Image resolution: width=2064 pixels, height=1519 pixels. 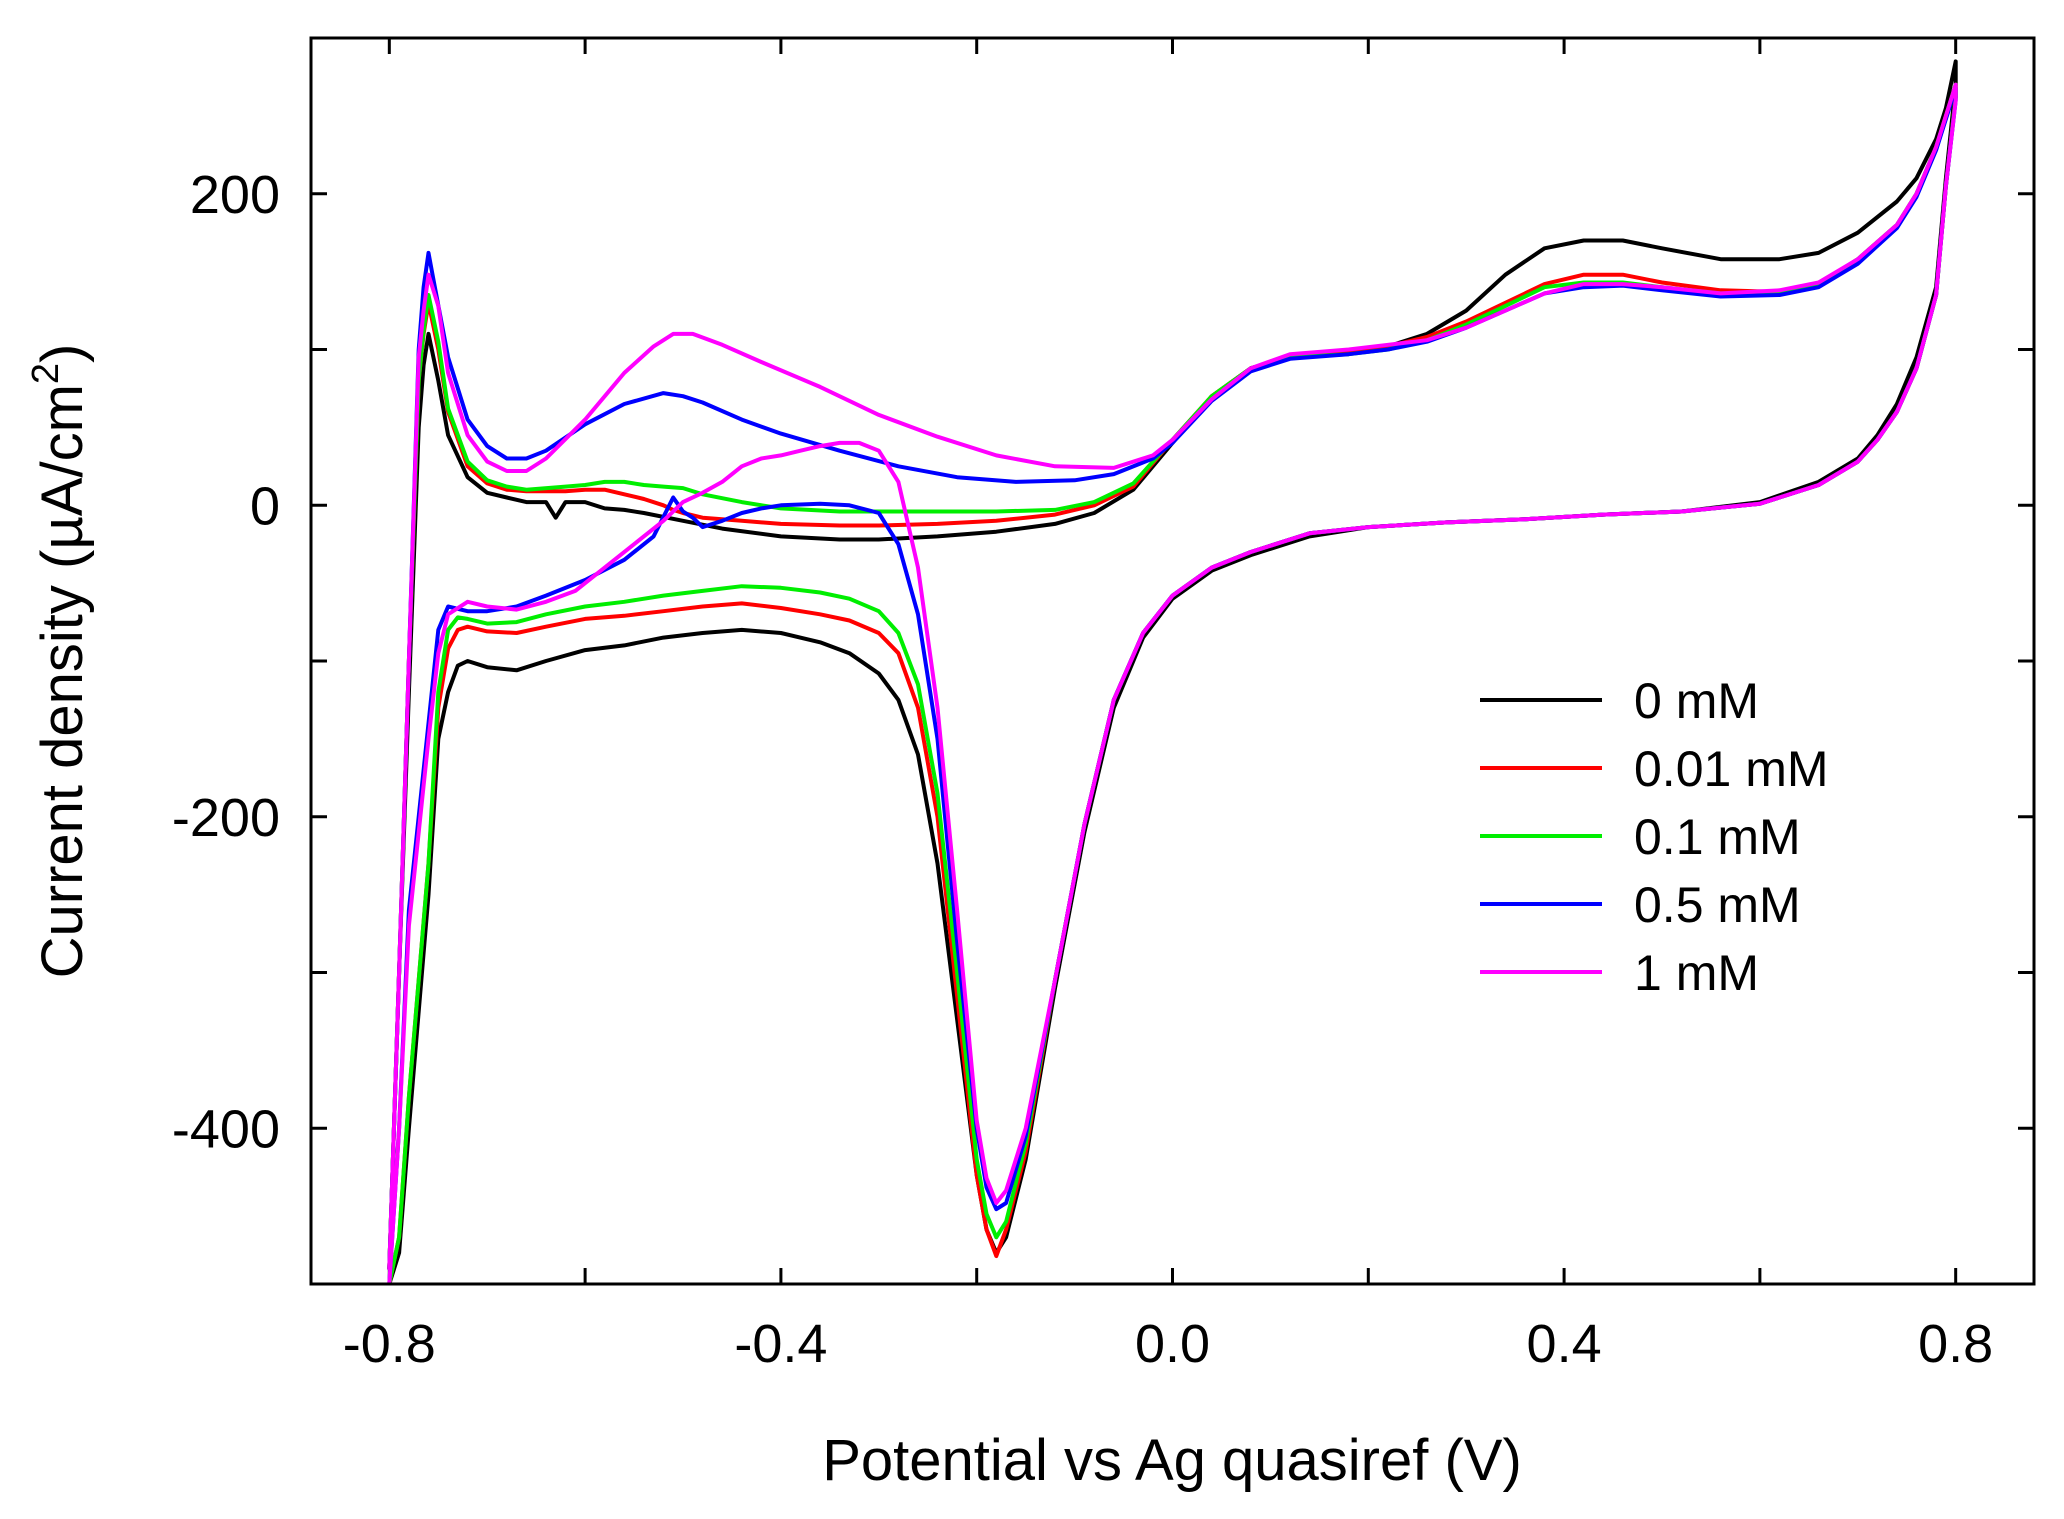 What do you see at coordinates (1955, 1344) in the screenshot?
I see `x-tick-label: 0.8` at bounding box center [1955, 1344].